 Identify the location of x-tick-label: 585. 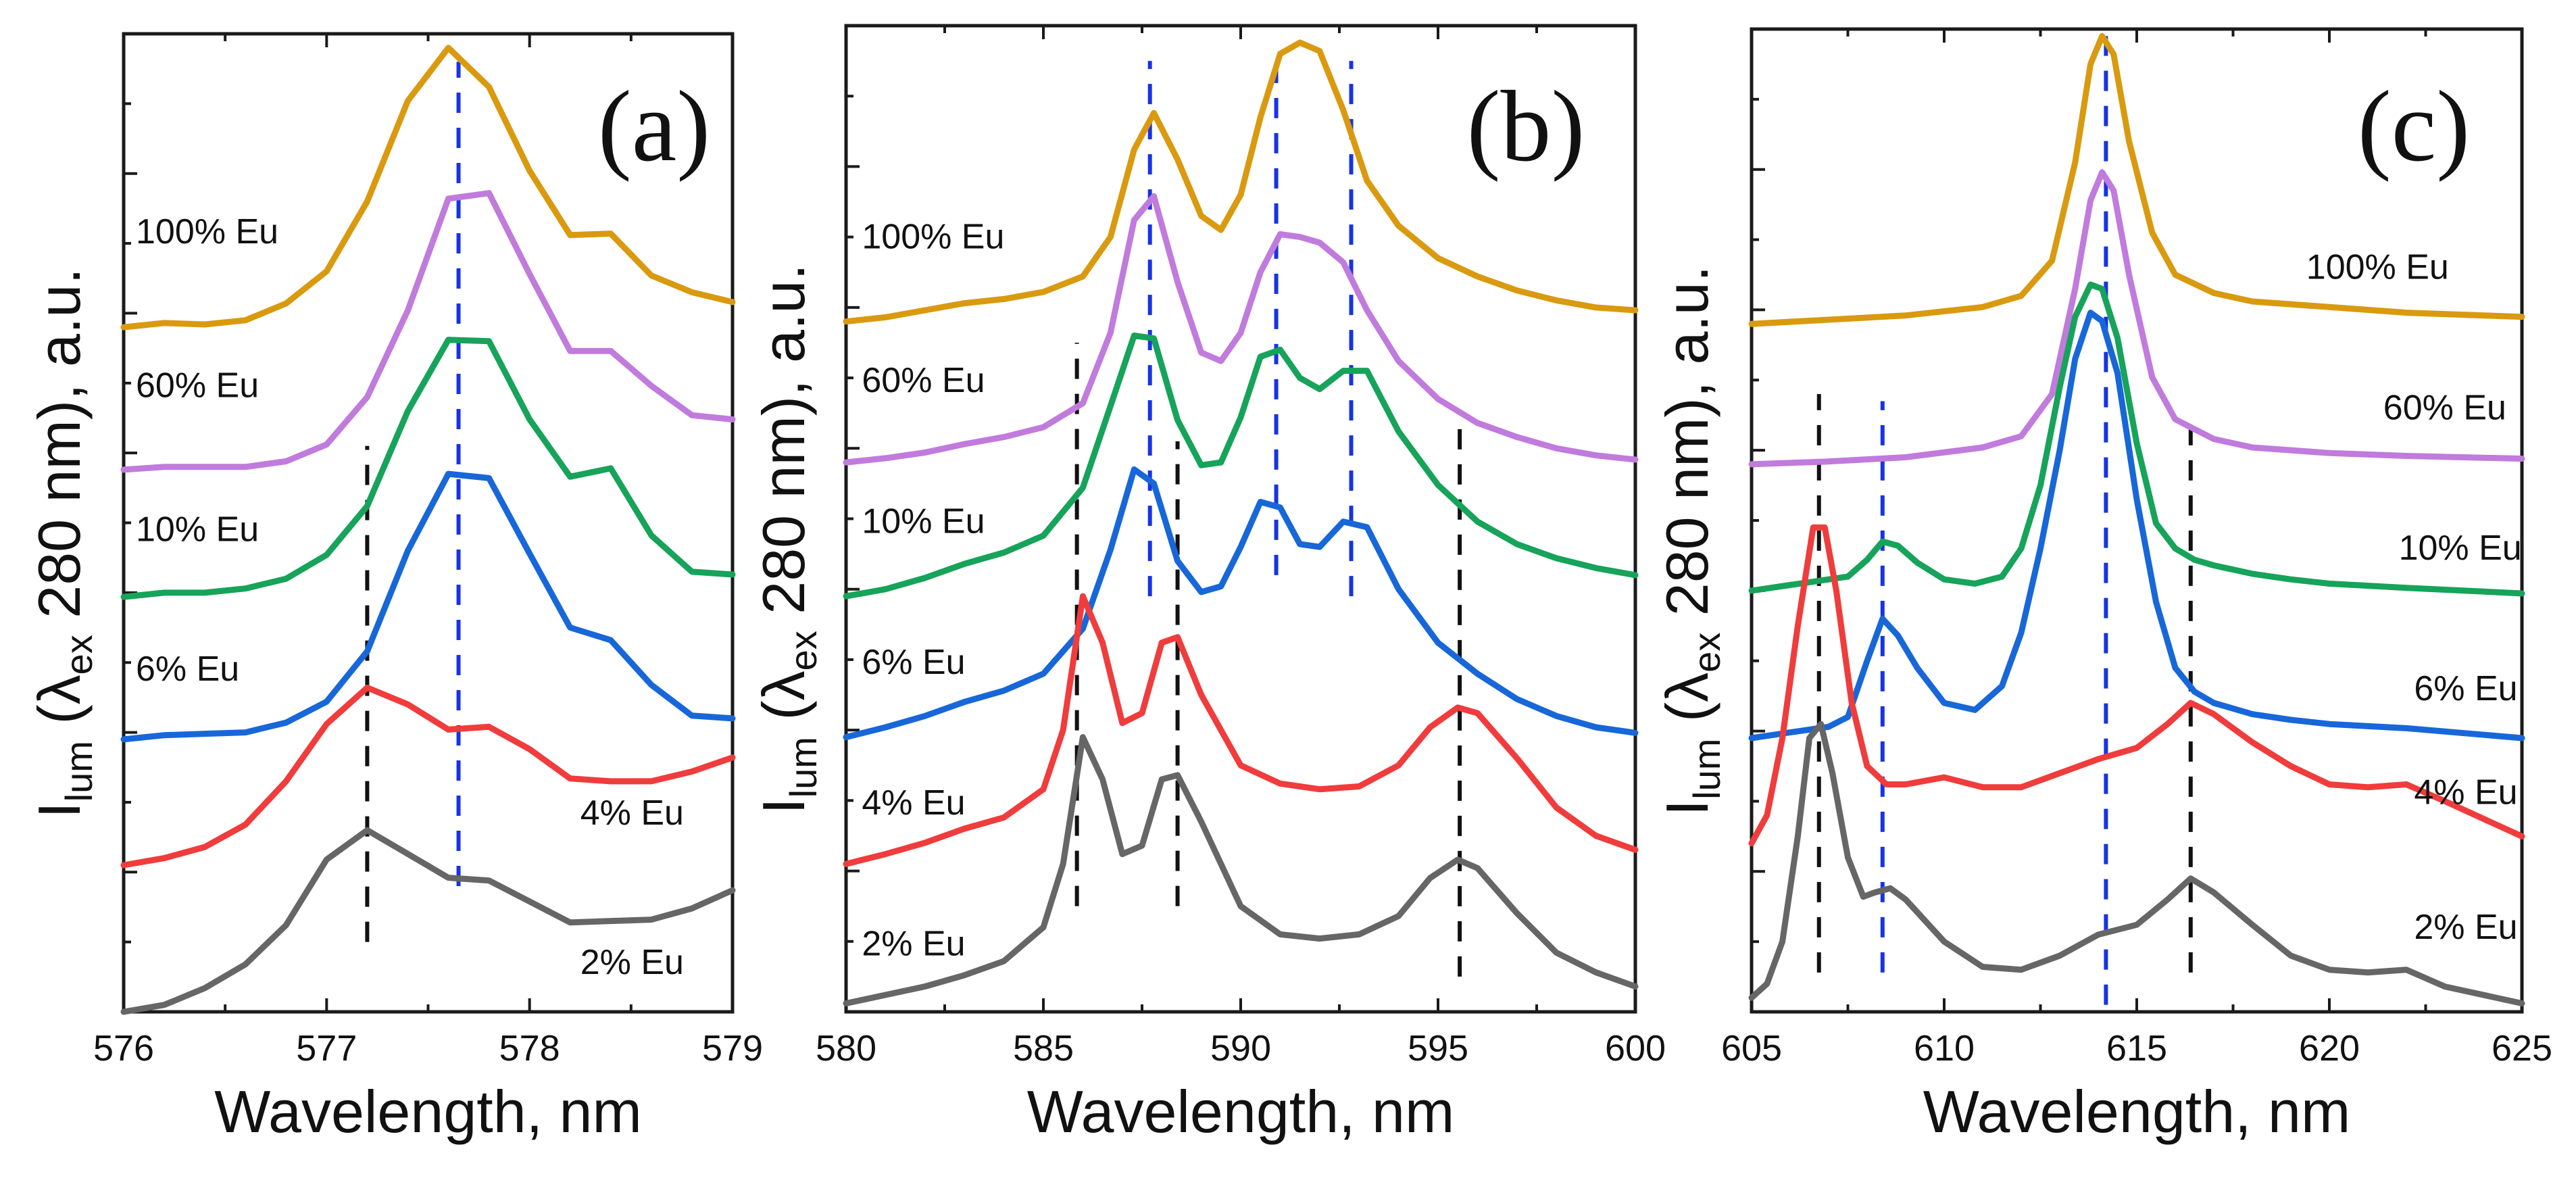
(1043, 1048).